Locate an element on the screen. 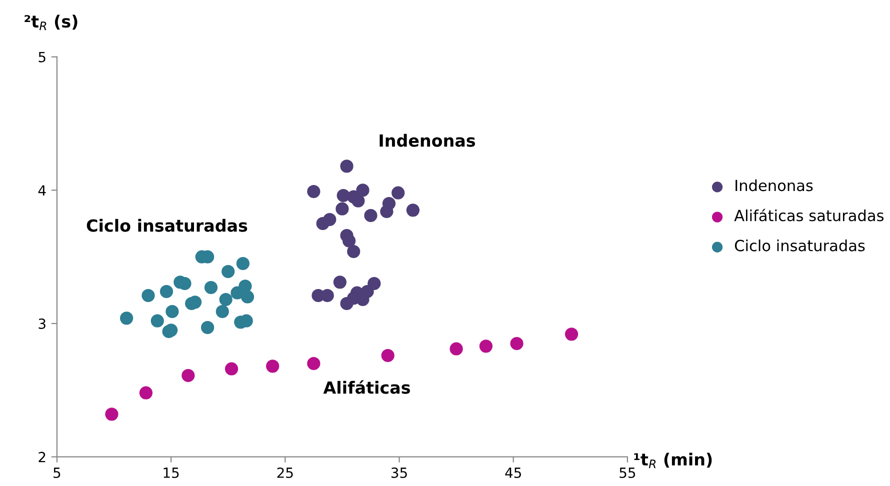 The image size is (890, 486). x-tick-label: 45 is located at coordinates (513, 473).